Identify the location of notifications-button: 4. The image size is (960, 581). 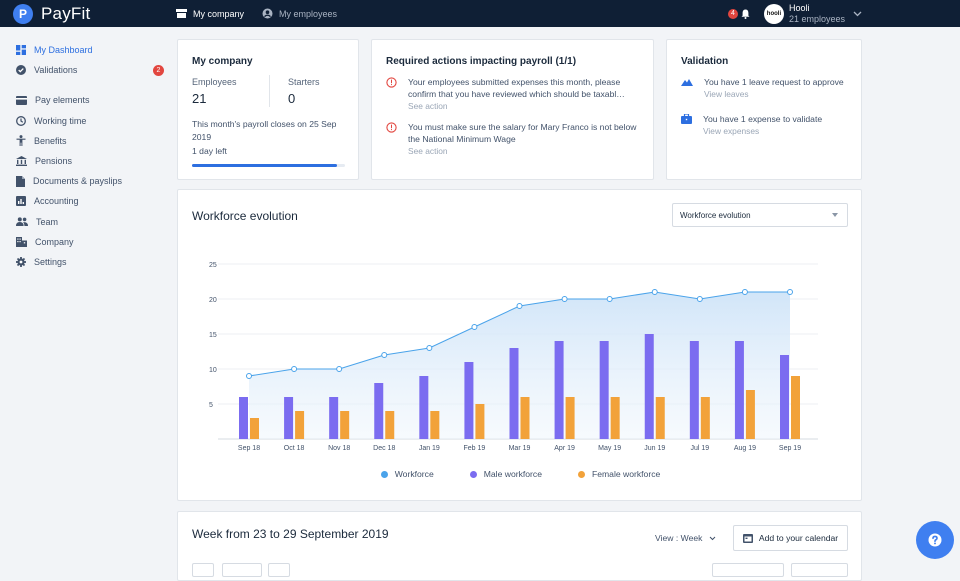
(738, 13).